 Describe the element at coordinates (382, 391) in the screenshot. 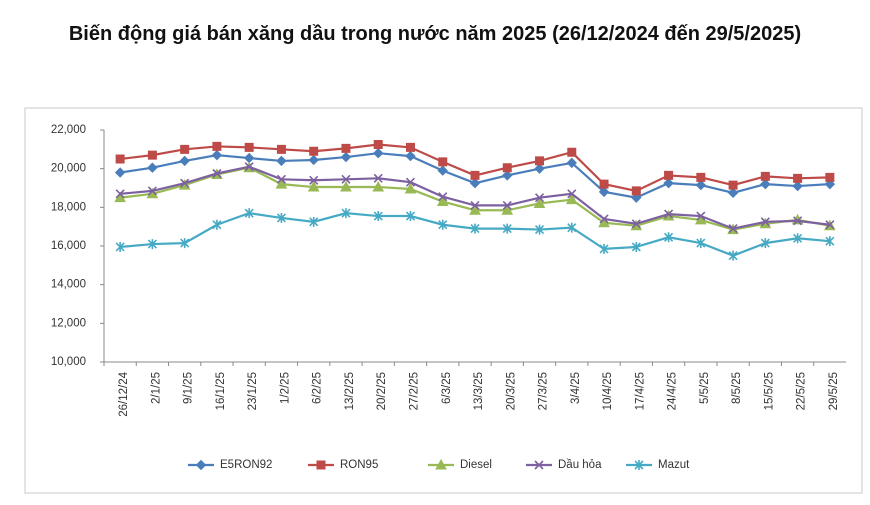

I see `x-tick-label: 20/2/25` at that location.